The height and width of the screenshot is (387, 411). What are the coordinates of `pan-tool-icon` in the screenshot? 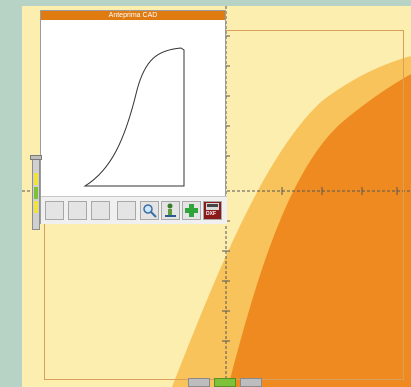 It's located at (170, 210).